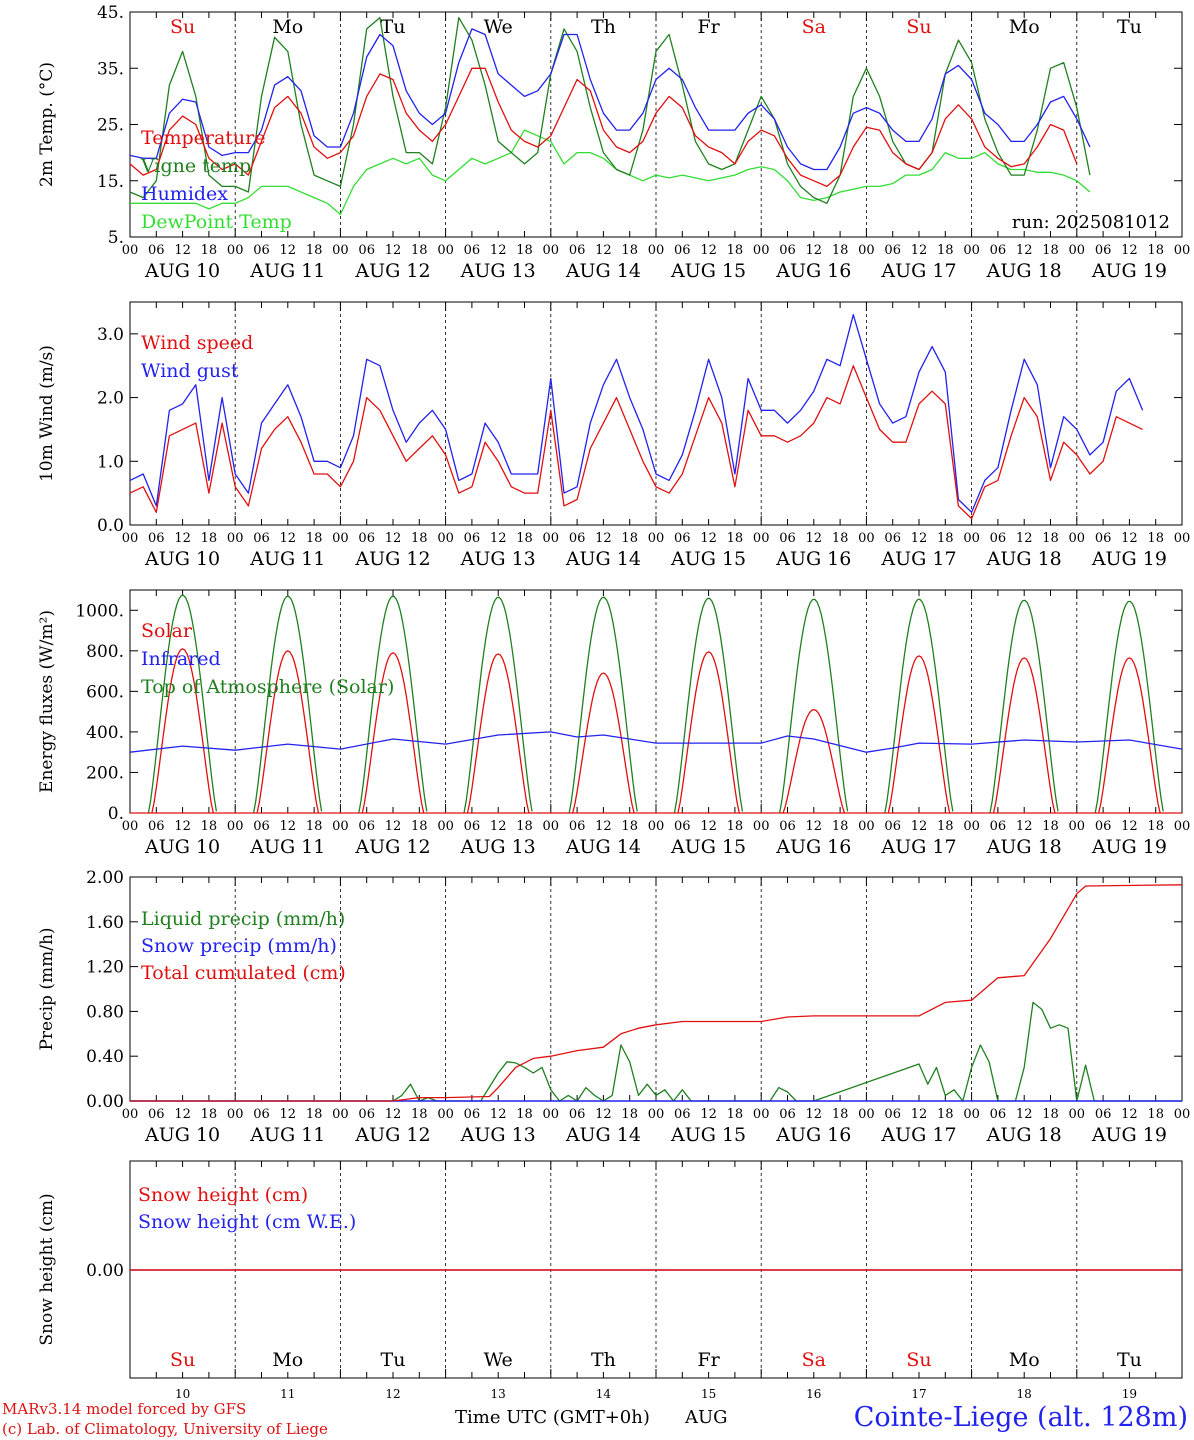  What do you see at coordinates (181, 659) in the screenshot?
I see `legend-entry: Infrared` at bounding box center [181, 659].